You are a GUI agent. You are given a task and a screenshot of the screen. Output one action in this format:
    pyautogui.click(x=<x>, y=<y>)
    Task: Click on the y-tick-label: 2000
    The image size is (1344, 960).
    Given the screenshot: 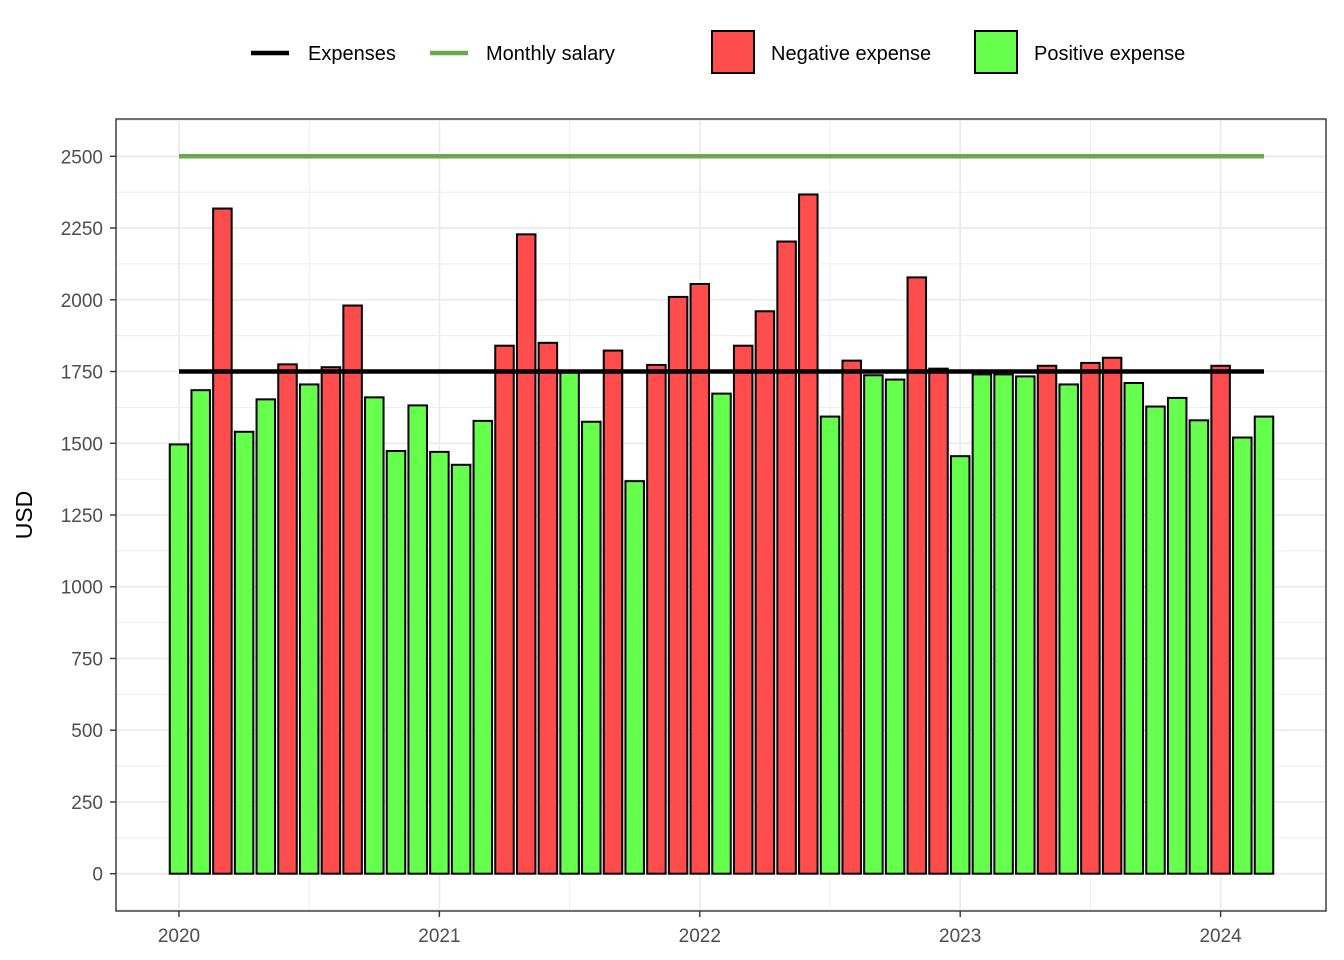 What is the action you would take?
    pyautogui.click(x=82, y=301)
    